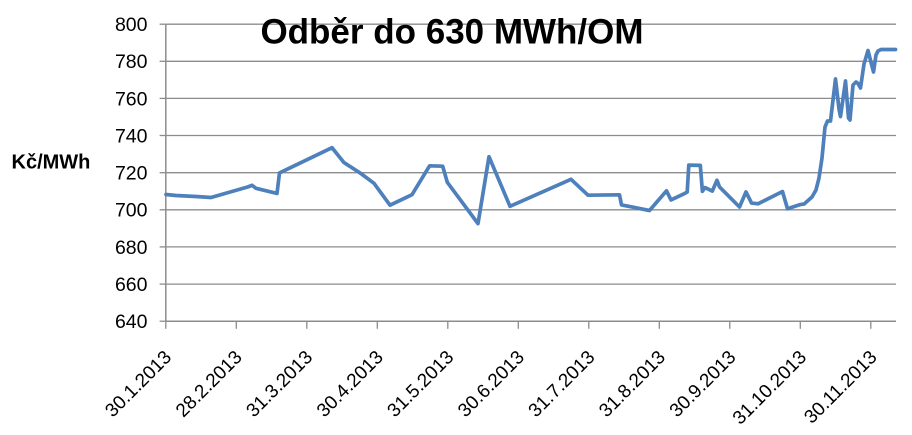  What do you see at coordinates (451, 31) in the screenshot?
I see `svg-text: Odběr do 630 MWh/OM` at bounding box center [451, 31].